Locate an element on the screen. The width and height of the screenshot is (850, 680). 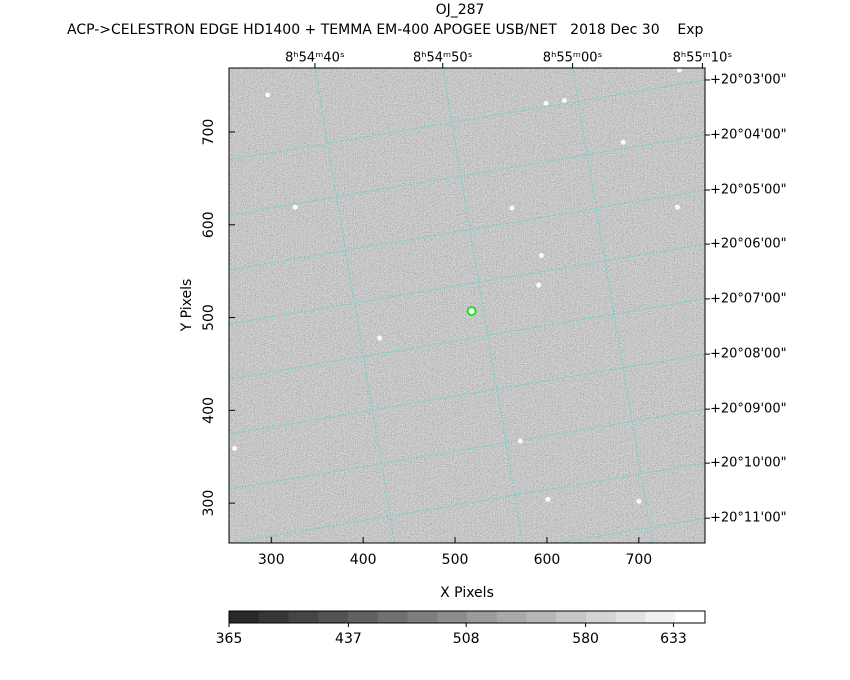
y-tick-label: 700 is located at coordinates (209, 132).